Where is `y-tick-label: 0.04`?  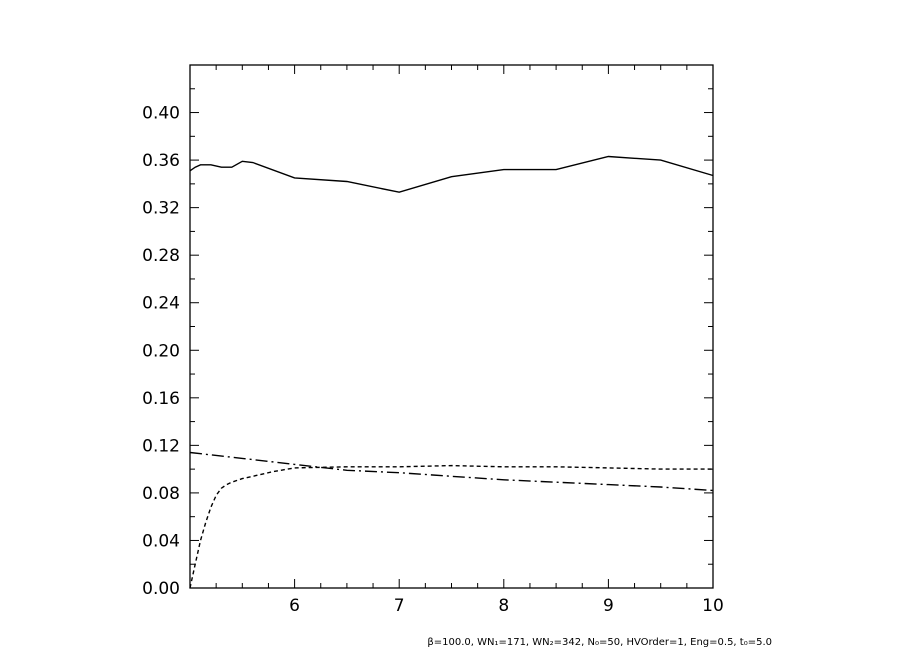 y-tick-label: 0.04 is located at coordinates (161, 541).